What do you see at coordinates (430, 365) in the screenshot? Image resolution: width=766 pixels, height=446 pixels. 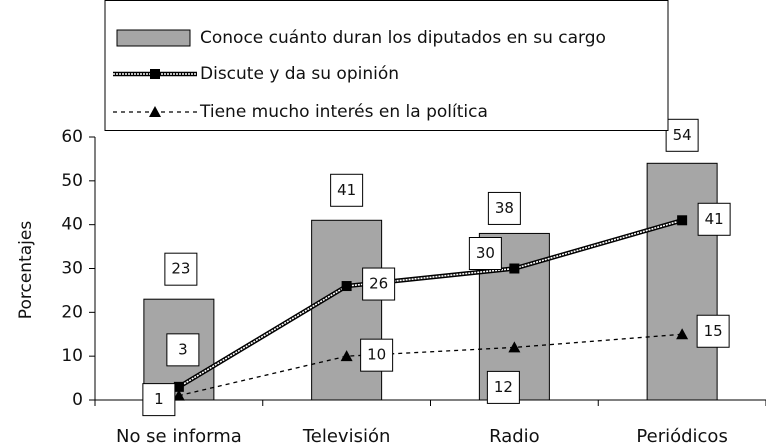 I see `line` at bounding box center [430, 365].